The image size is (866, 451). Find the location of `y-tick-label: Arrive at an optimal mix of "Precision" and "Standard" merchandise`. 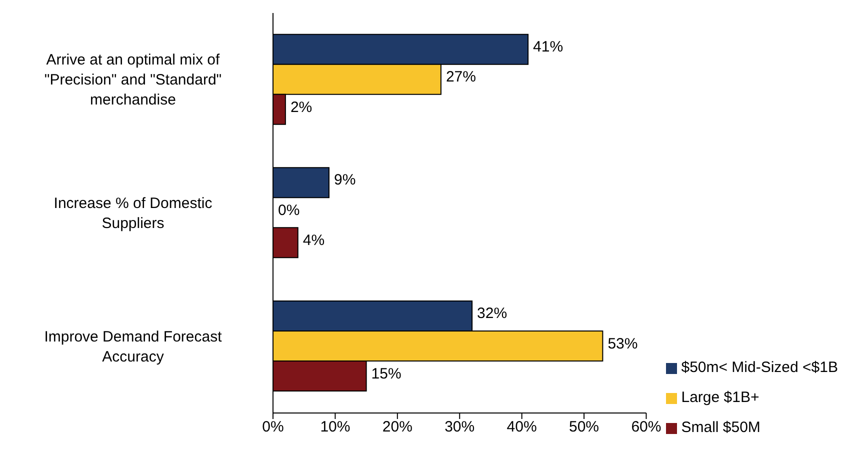

y-tick-label: Arrive at an optimal mix of "Precision" and "Standard" merchandise is located at coordinates (133, 80).